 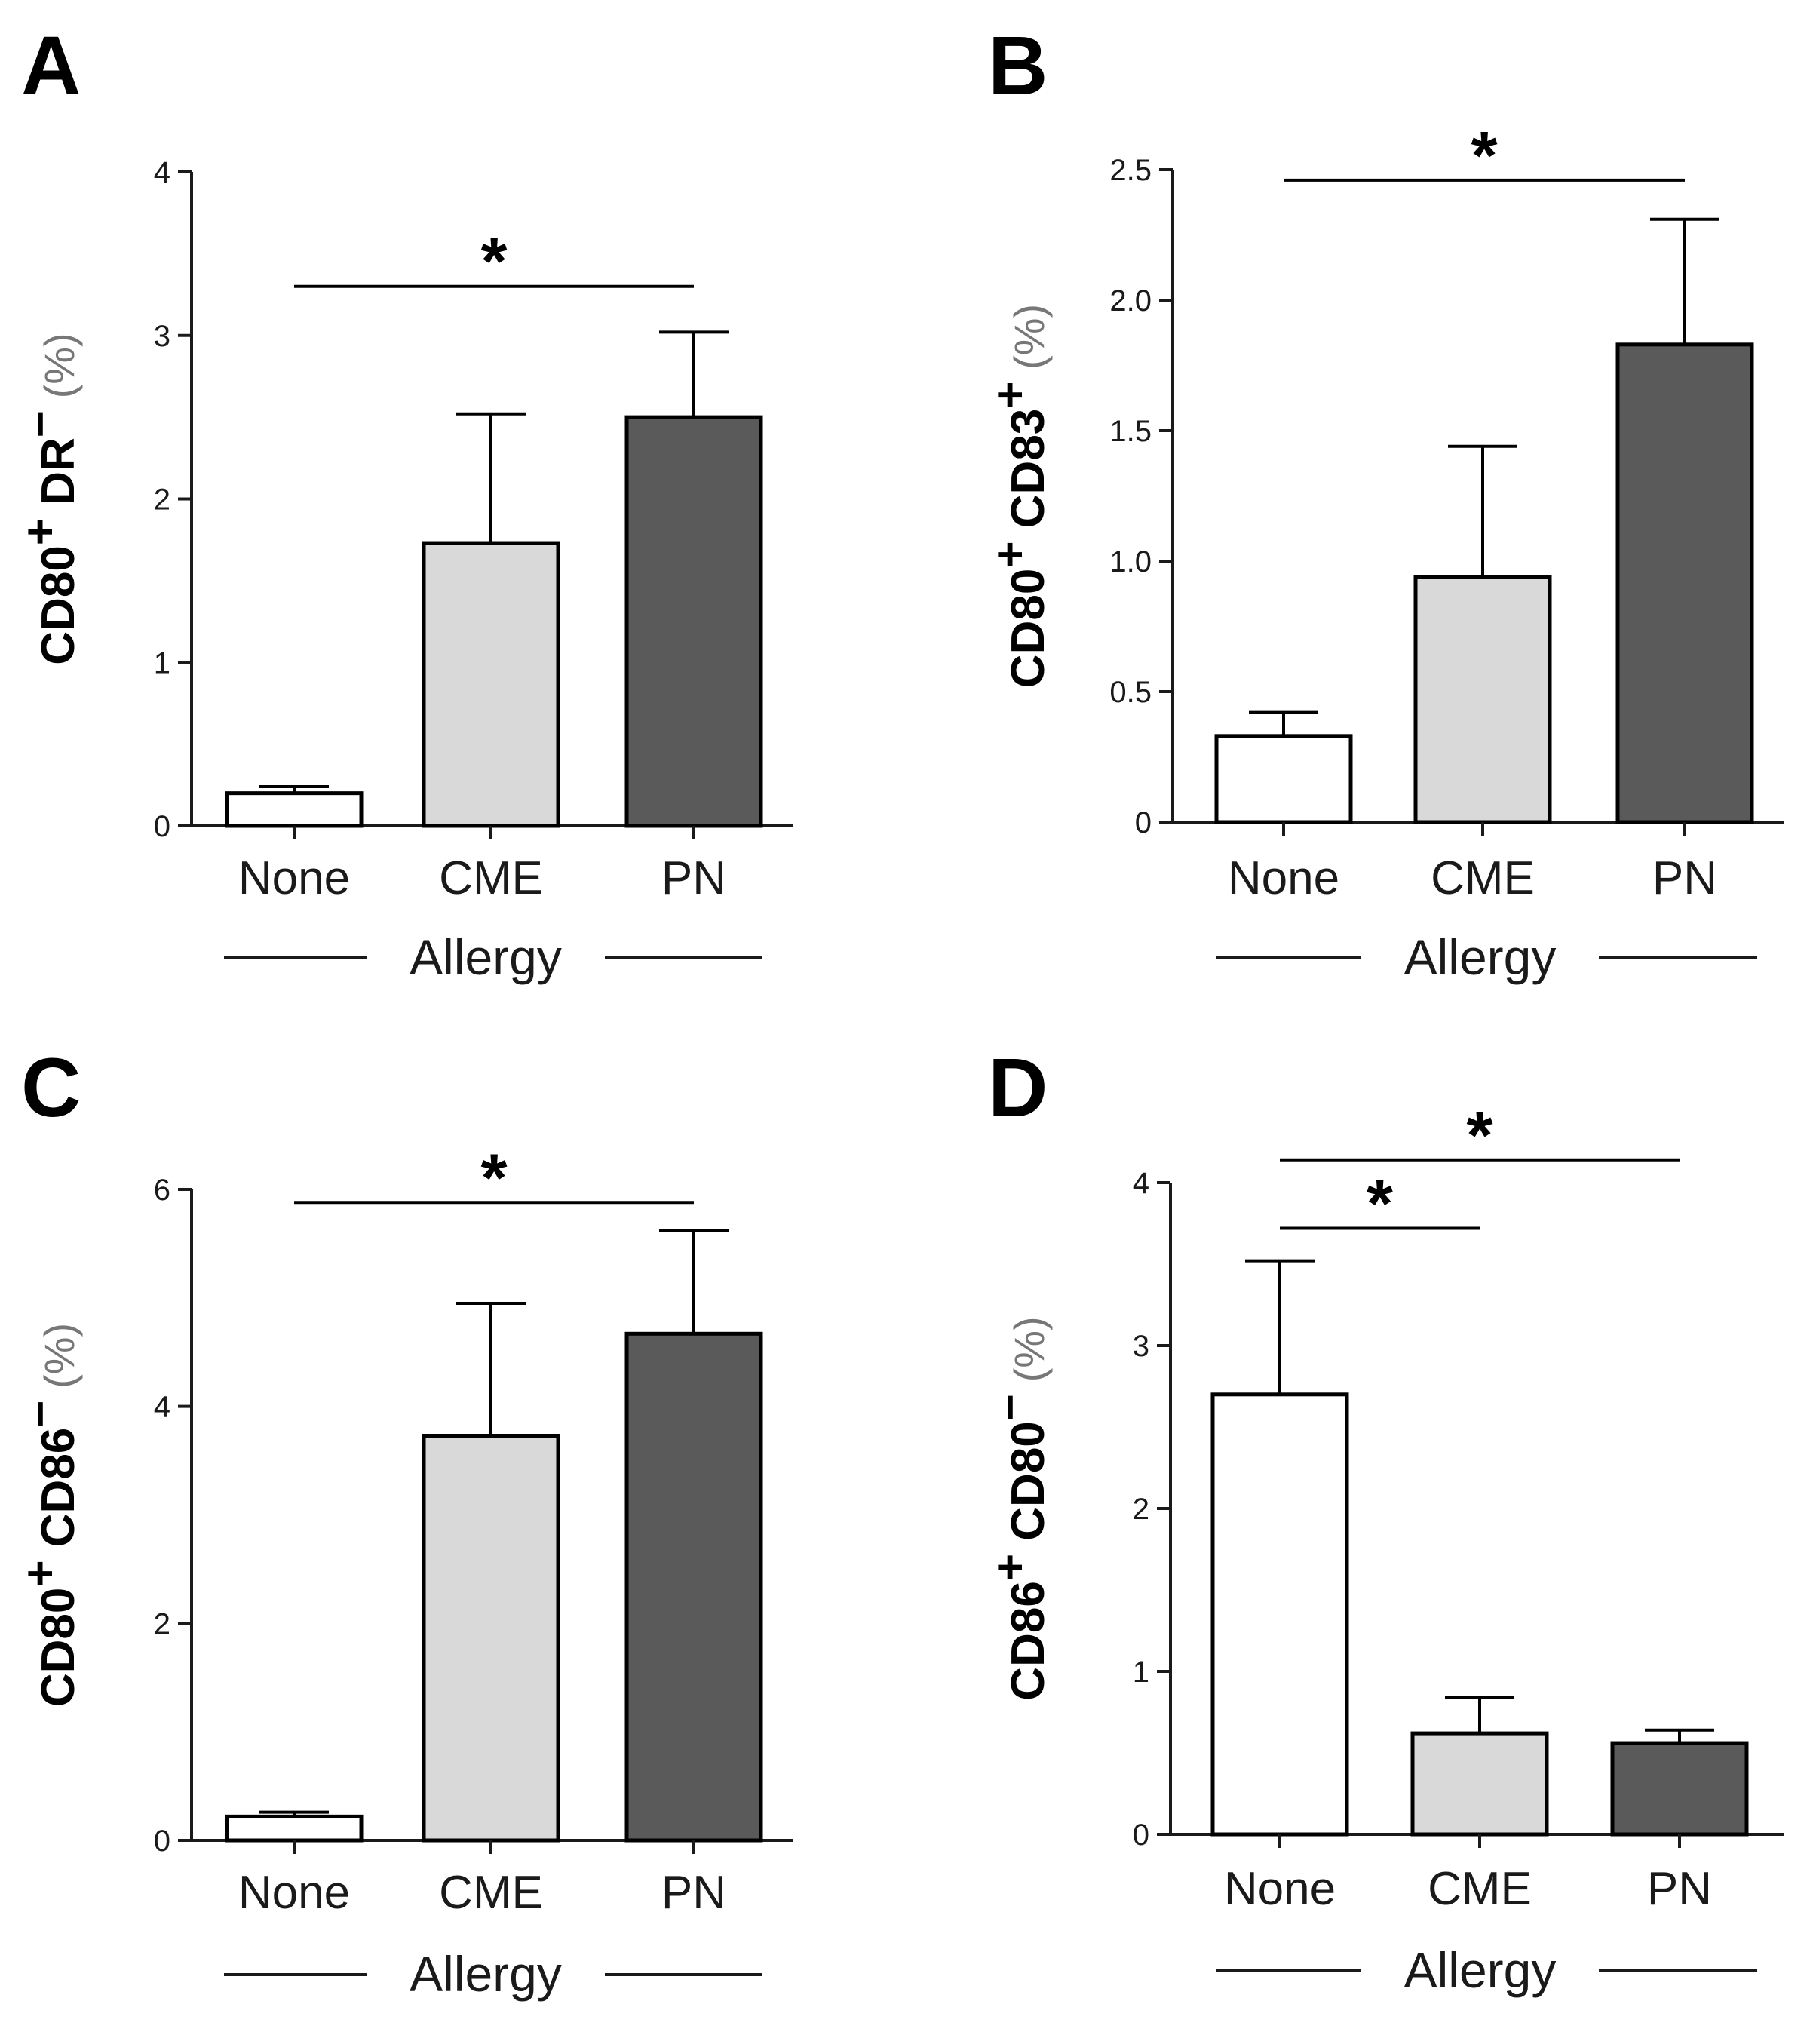 I want to click on panel-letter: A, so click(x=51, y=66).